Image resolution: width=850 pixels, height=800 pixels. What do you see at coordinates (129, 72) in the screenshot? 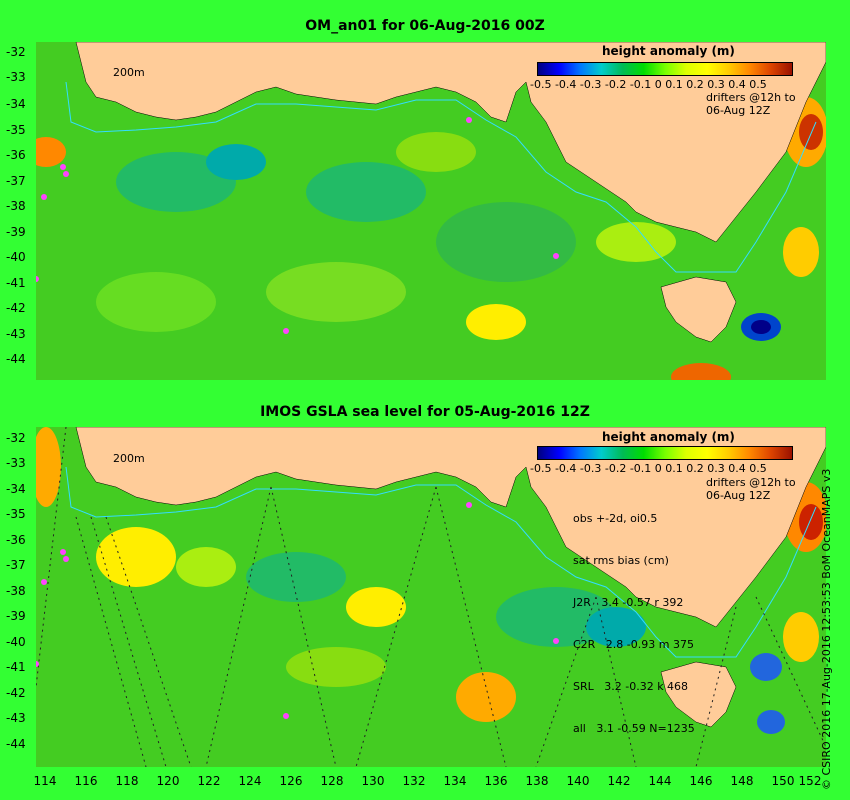
I see `top-contour-label: 200m` at bounding box center [129, 72].